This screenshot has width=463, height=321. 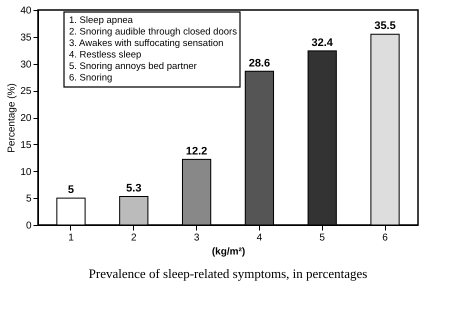 What do you see at coordinates (197, 151) in the screenshot?
I see `data-label: 12.2` at bounding box center [197, 151].